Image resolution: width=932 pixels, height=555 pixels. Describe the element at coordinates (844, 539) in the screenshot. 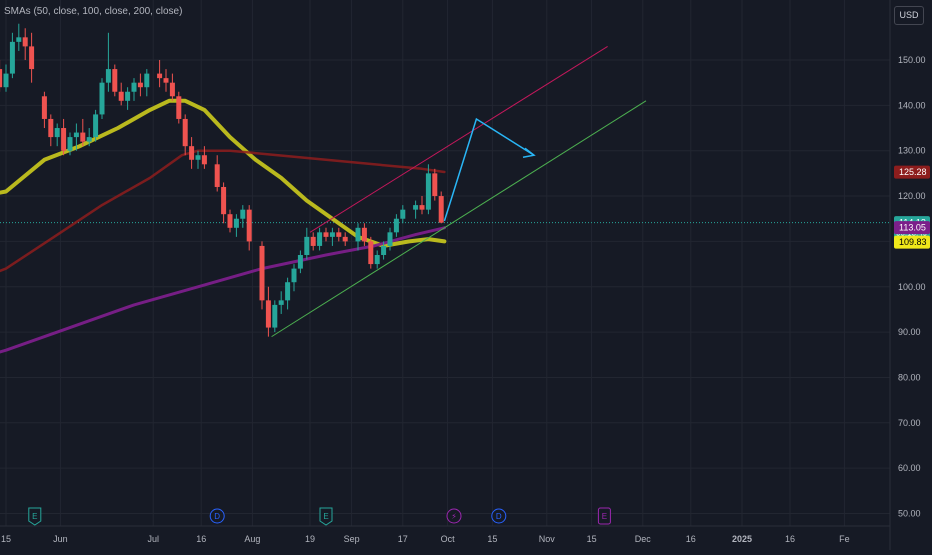

I see `x-axis-tick-label: Fe` at that location.